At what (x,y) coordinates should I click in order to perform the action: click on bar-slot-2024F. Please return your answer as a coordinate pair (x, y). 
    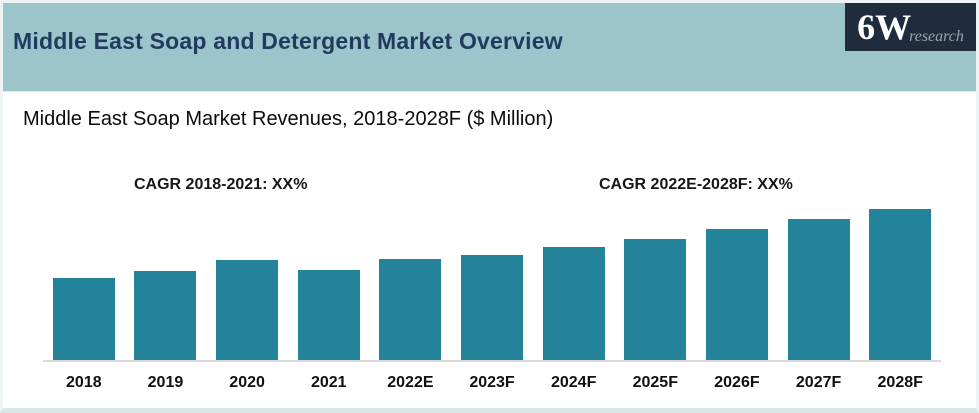
    Looking at the image, I should click on (574, 303).